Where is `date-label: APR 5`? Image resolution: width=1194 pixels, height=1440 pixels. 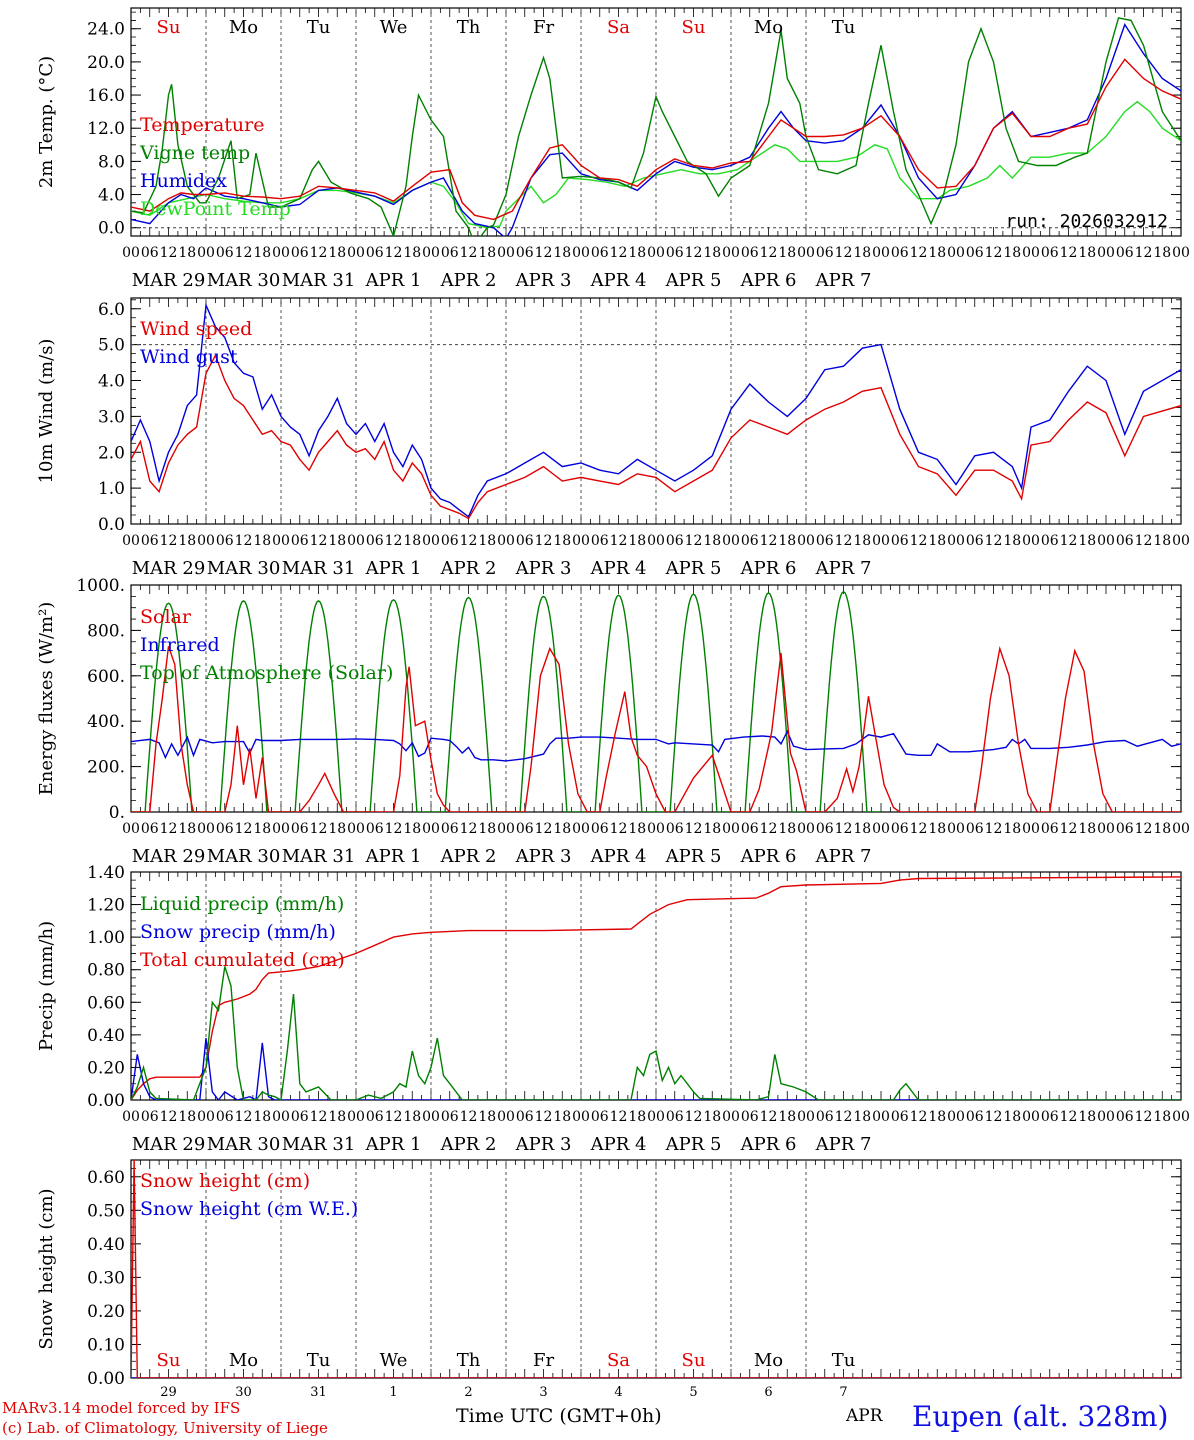
date-label: APR 5 is located at coordinates (693, 1144).